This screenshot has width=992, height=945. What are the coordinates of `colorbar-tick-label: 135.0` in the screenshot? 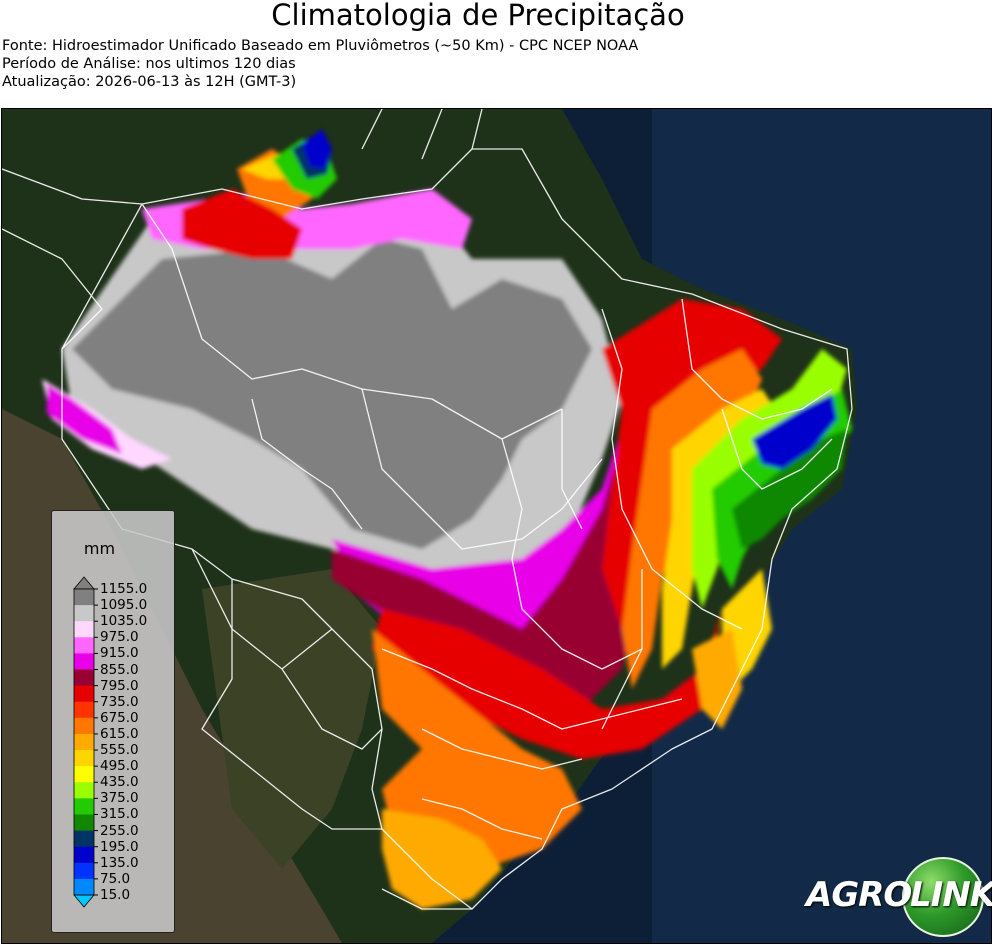 It's located at (119, 862).